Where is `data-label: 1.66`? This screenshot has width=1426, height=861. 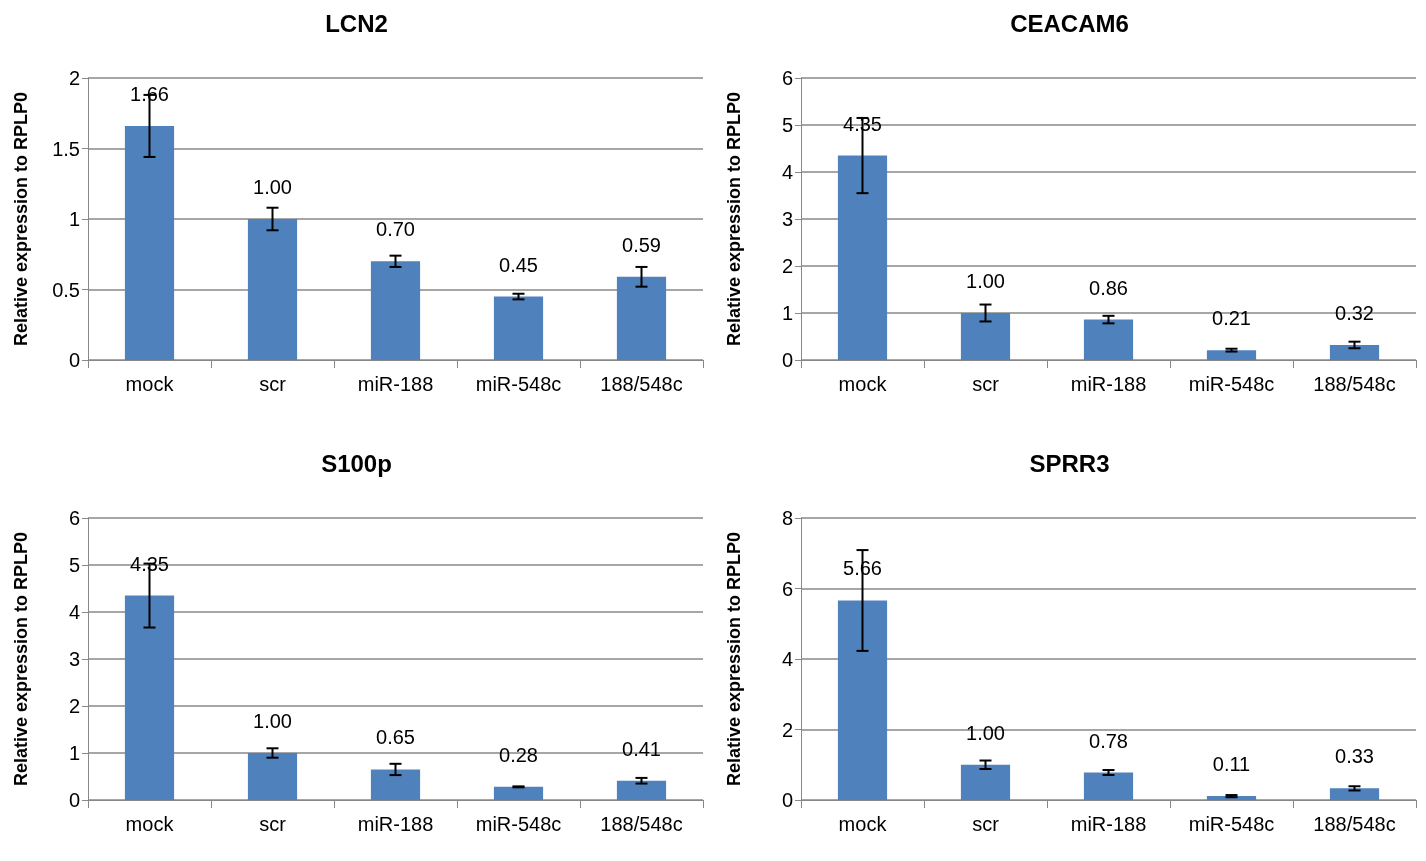 data-label: 1.66 is located at coordinates (149, 93).